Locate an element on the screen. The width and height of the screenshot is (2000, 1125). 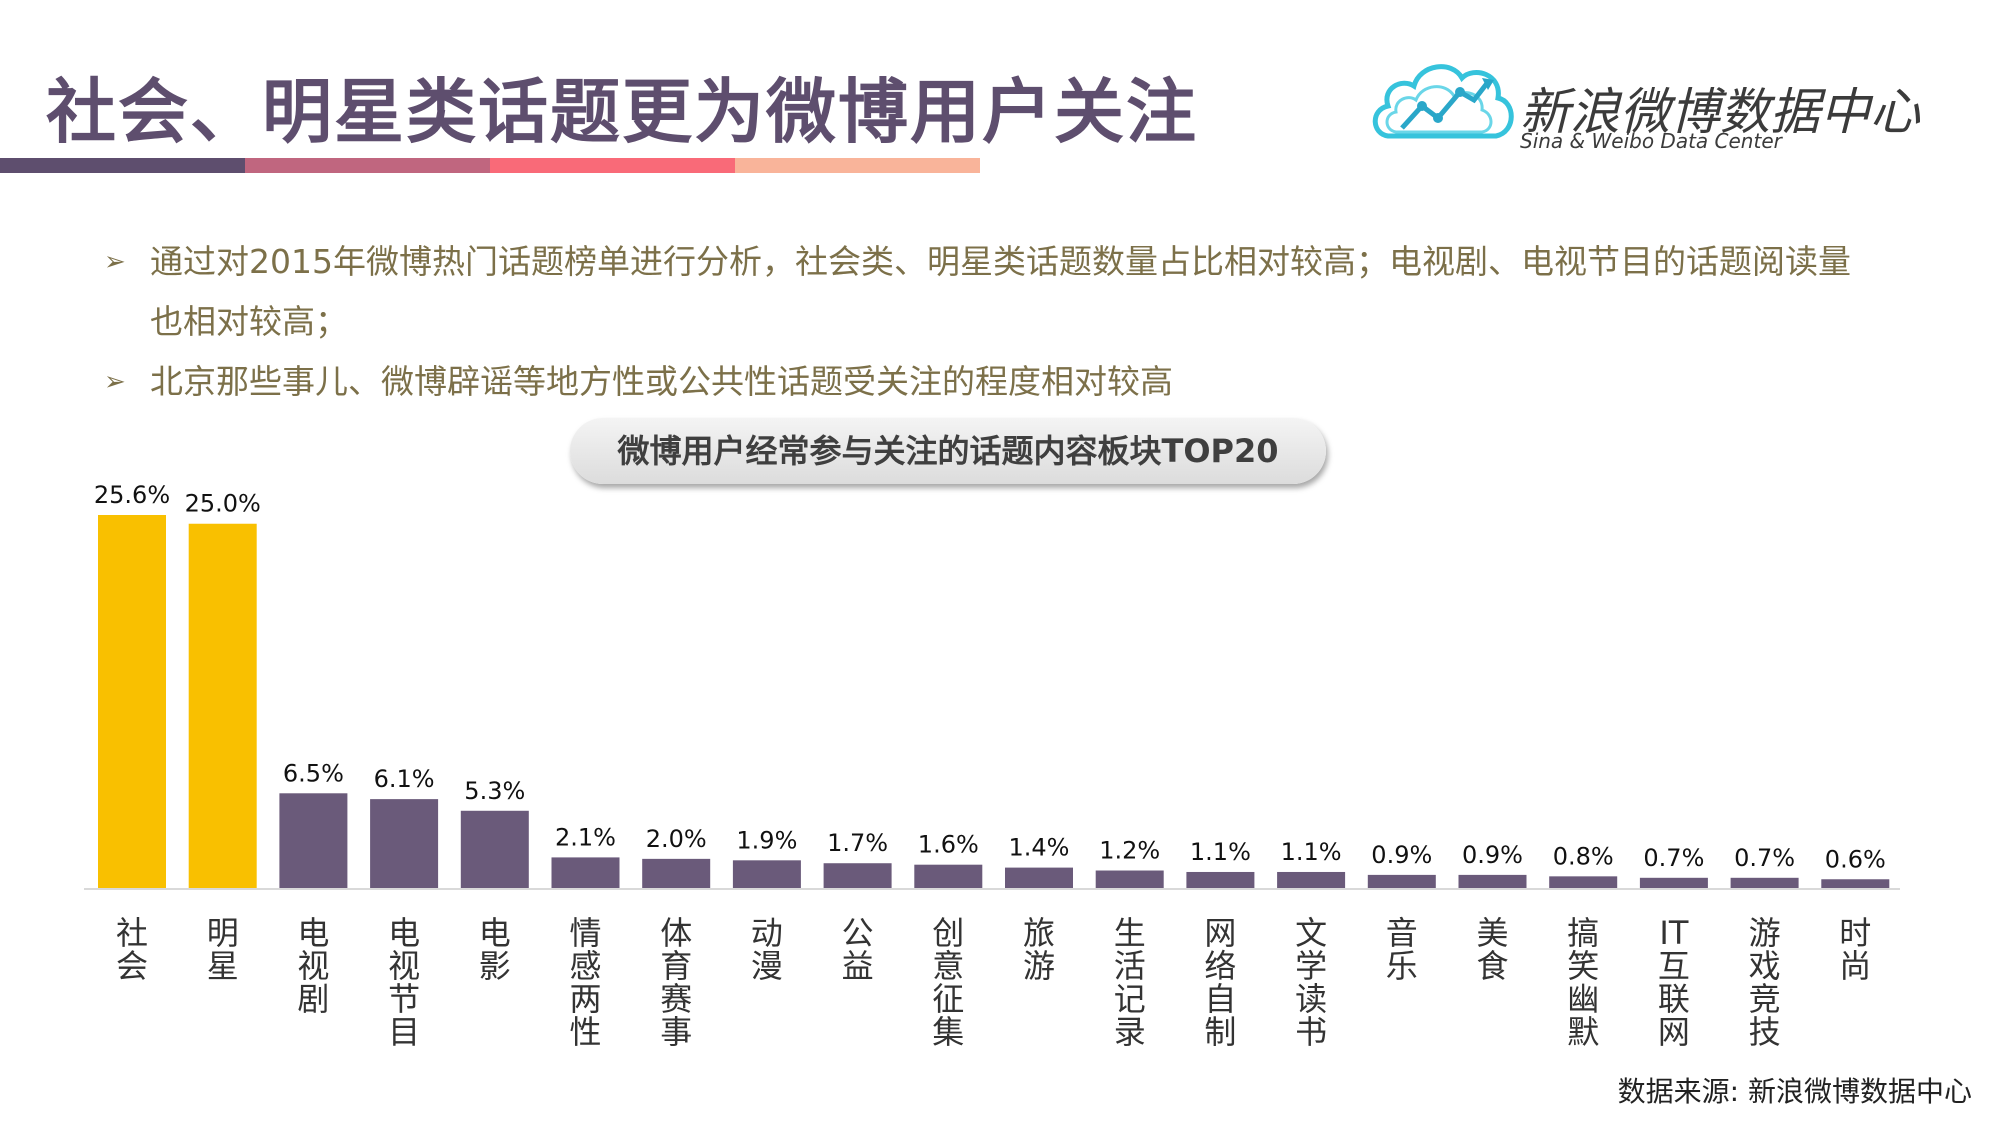
cloud-chart-icon is located at coordinates (1443, 101).